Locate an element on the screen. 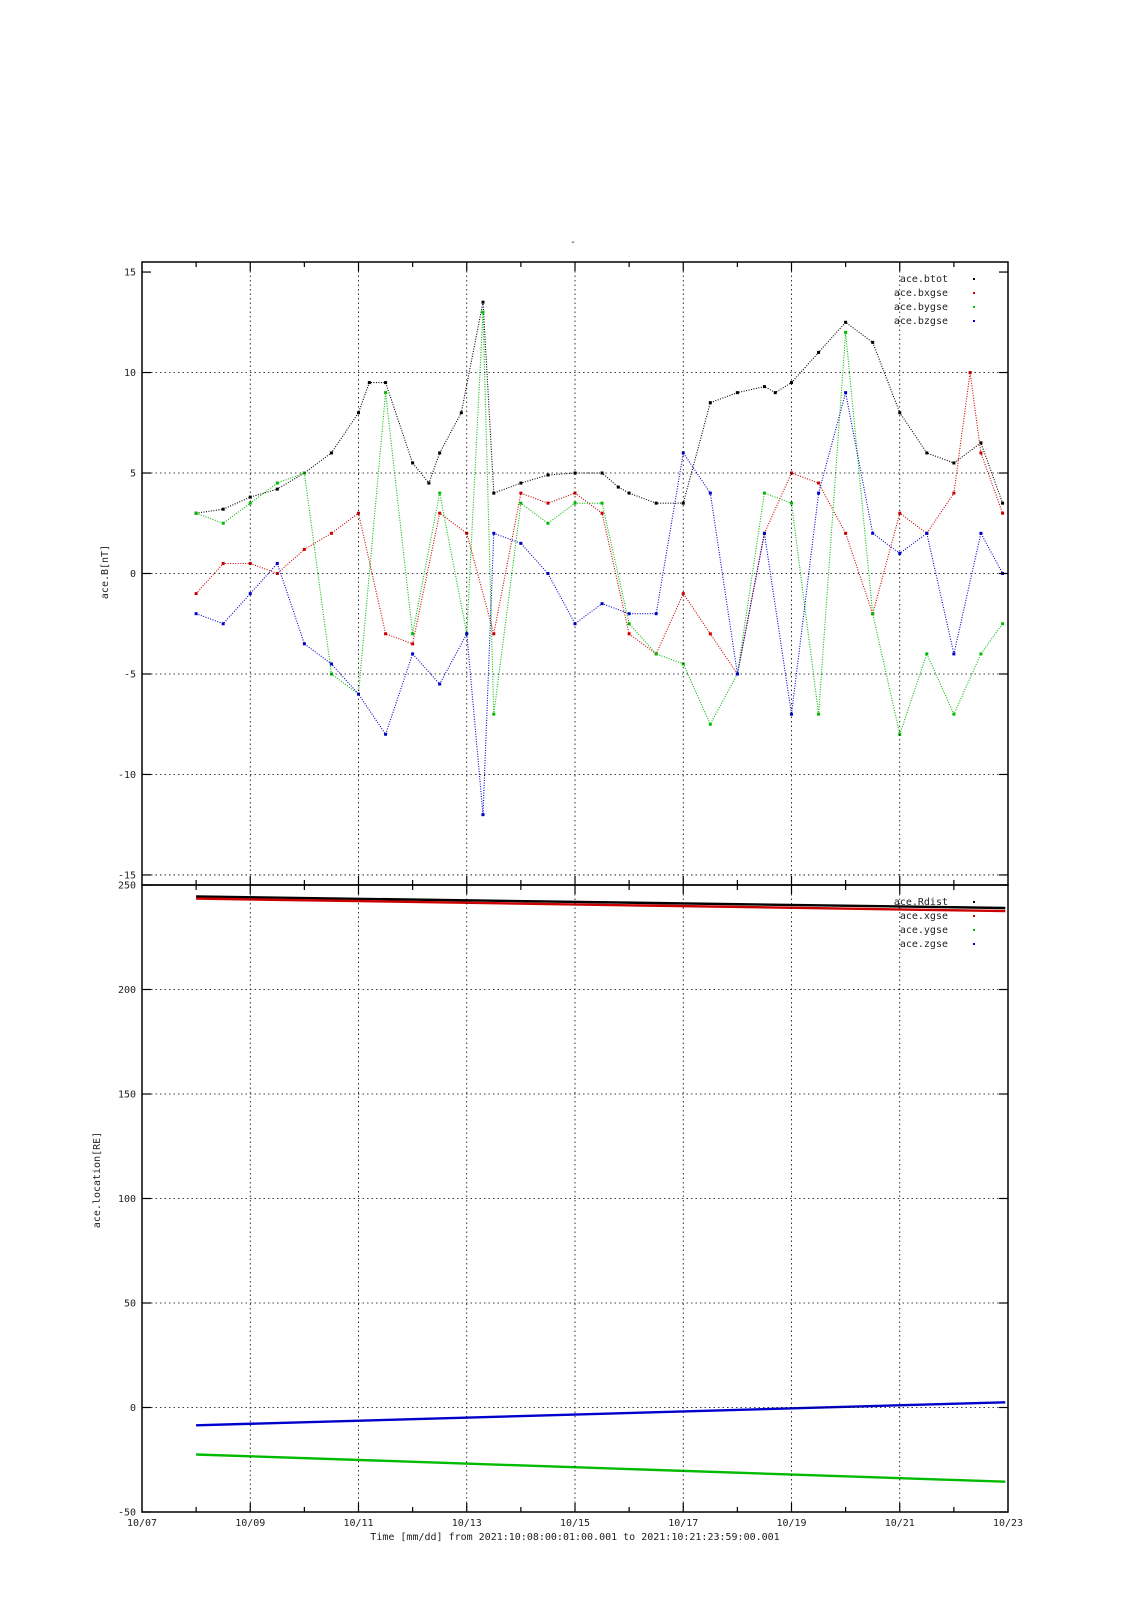 The height and width of the screenshot is (1600, 1131). y-tick-label: 50 is located at coordinates (130, 1304).